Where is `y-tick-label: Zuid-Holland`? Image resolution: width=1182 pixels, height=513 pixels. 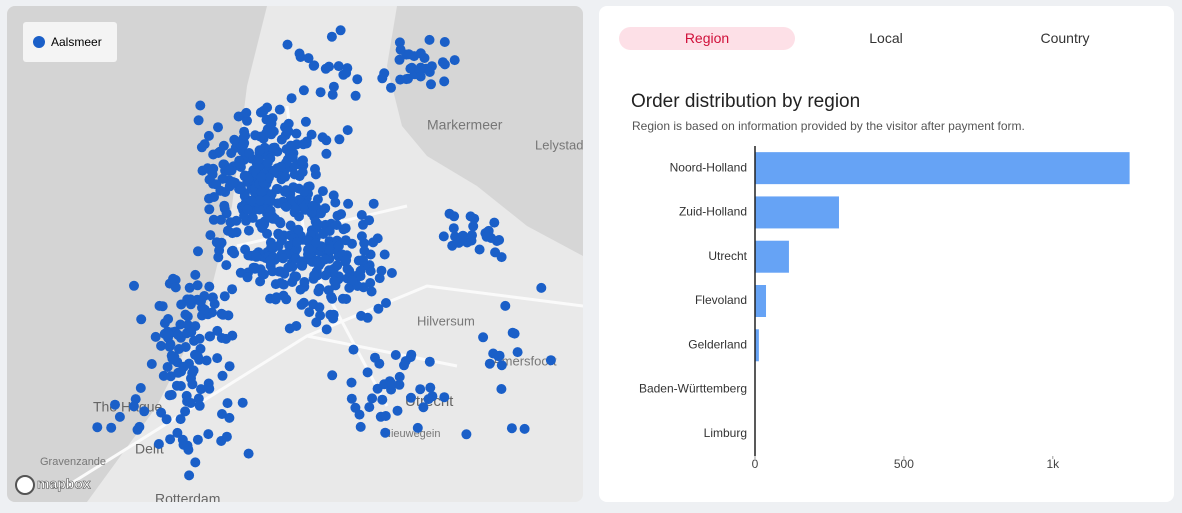 y-tick-label: Zuid-Holland is located at coordinates (713, 212).